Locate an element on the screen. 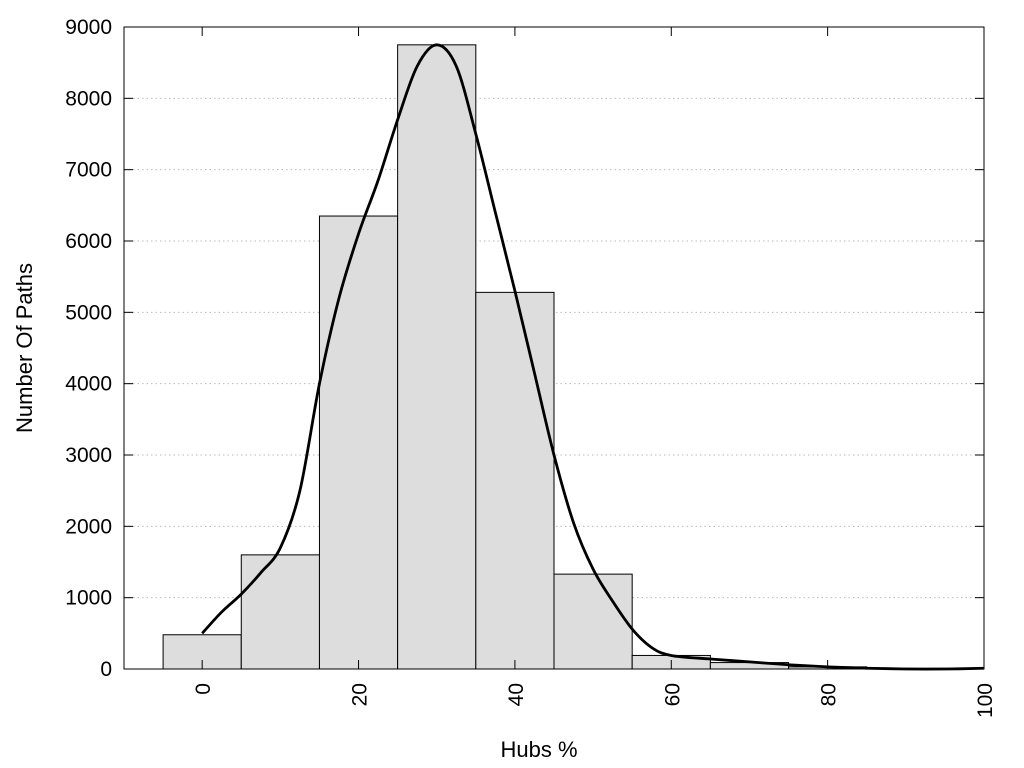 This screenshot has height=768, width=1024. y-axis-title: Number Of Paths is located at coordinates (24, 348).